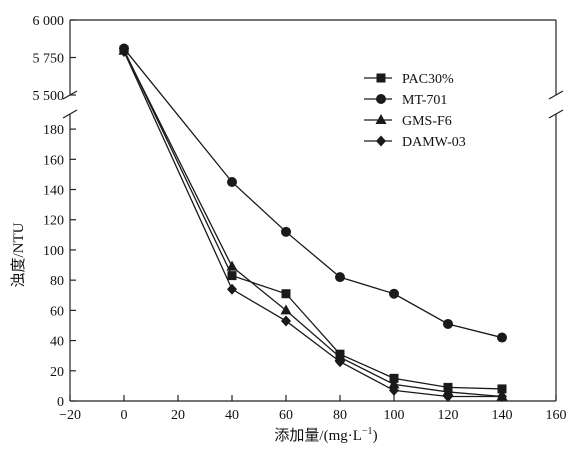 This screenshot has width=571, height=455. What do you see at coordinates (375, 436) in the screenshot?
I see `x-axis-label-close: )` at bounding box center [375, 436].